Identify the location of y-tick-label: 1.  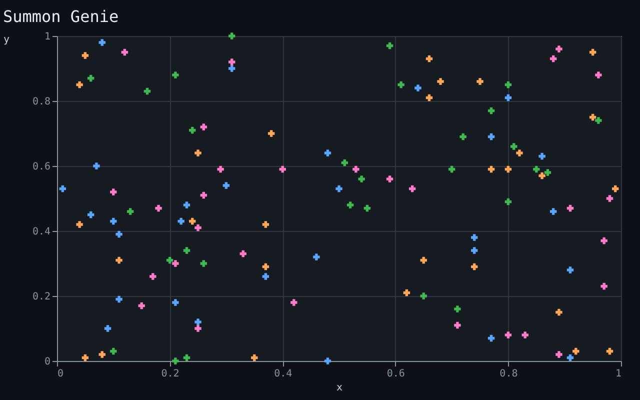
(47, 37).